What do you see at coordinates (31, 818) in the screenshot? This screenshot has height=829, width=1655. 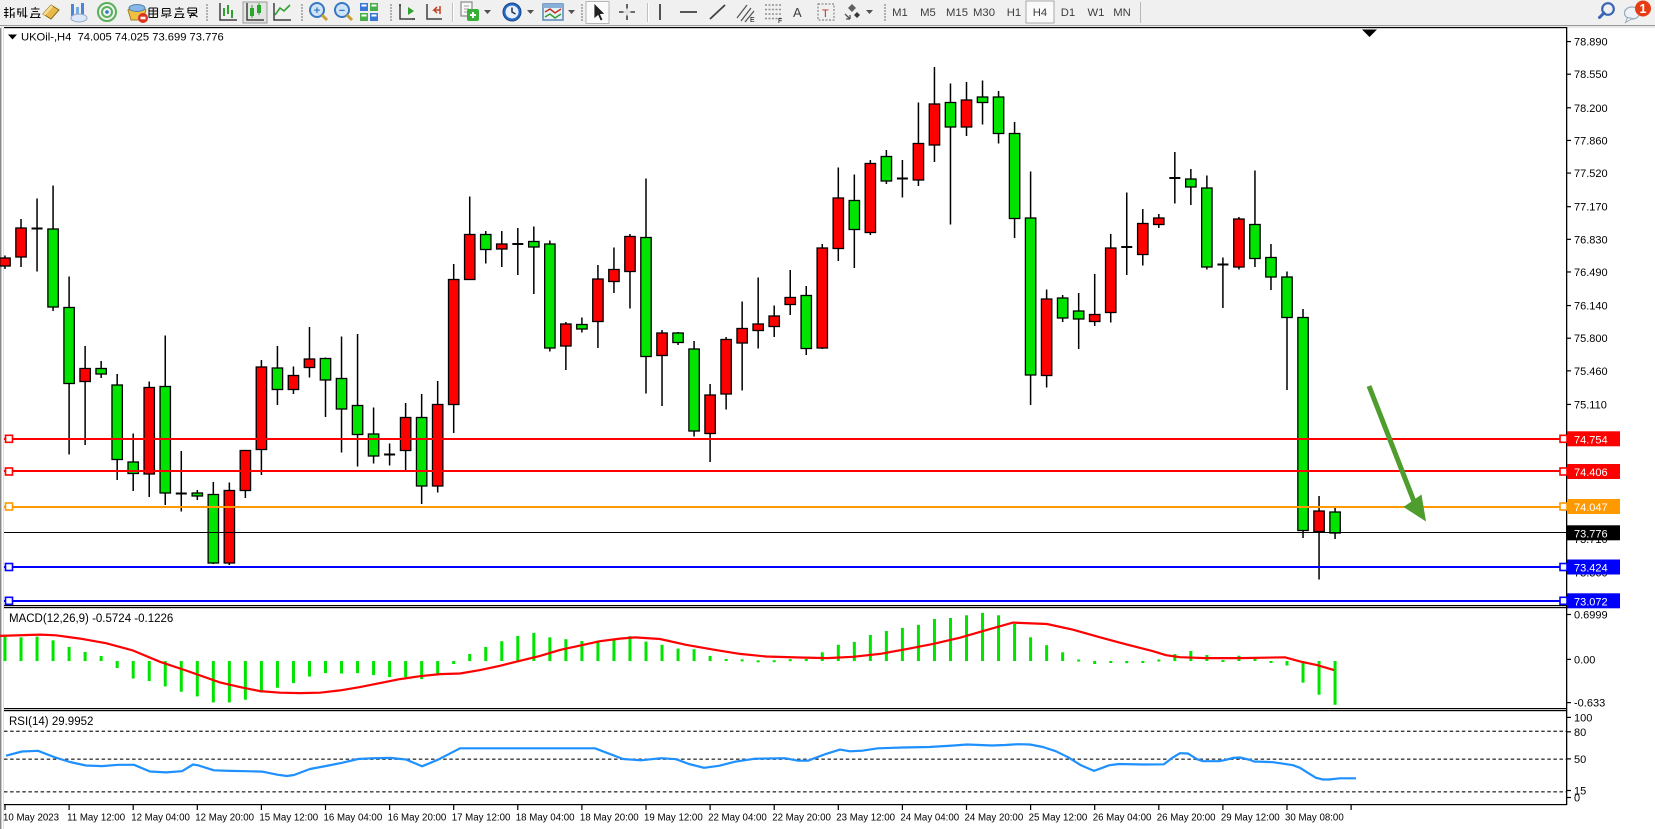 I see `svg-text: 10 May 2023` at bounding box center [31, 818].